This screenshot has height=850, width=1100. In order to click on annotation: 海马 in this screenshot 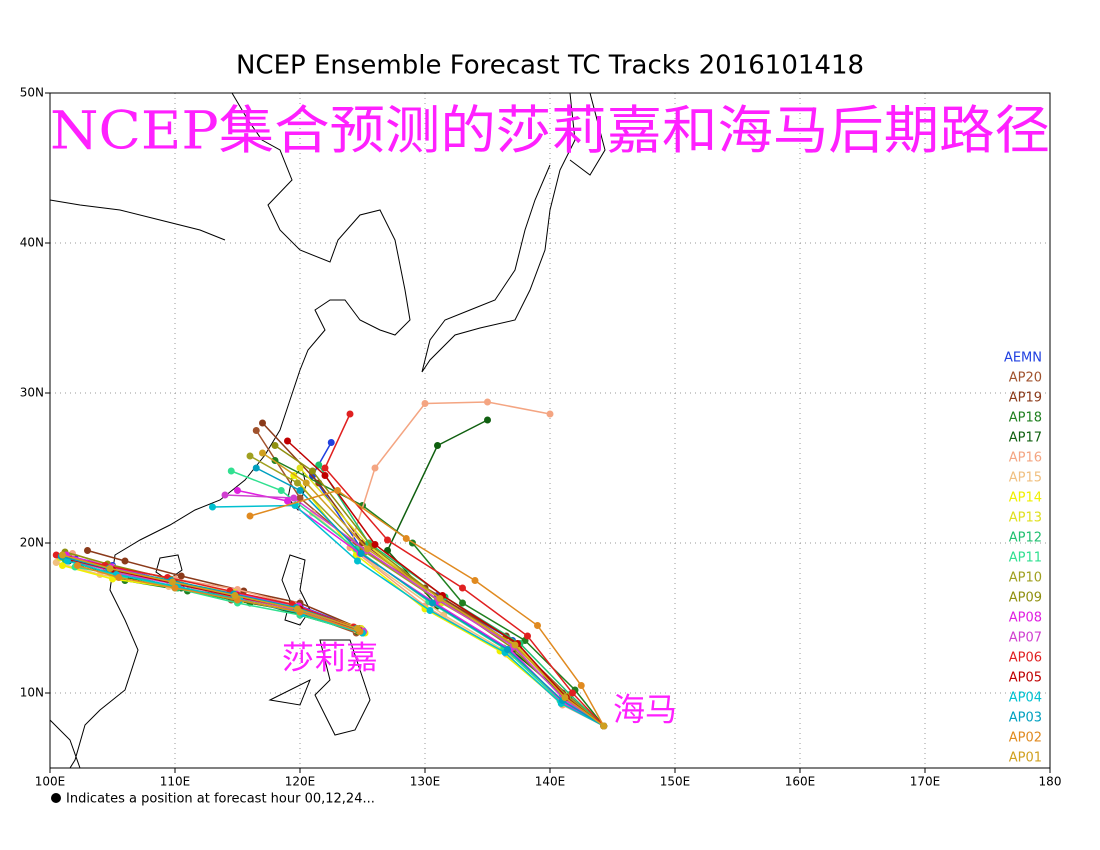, I will do `click(645, 710)`.